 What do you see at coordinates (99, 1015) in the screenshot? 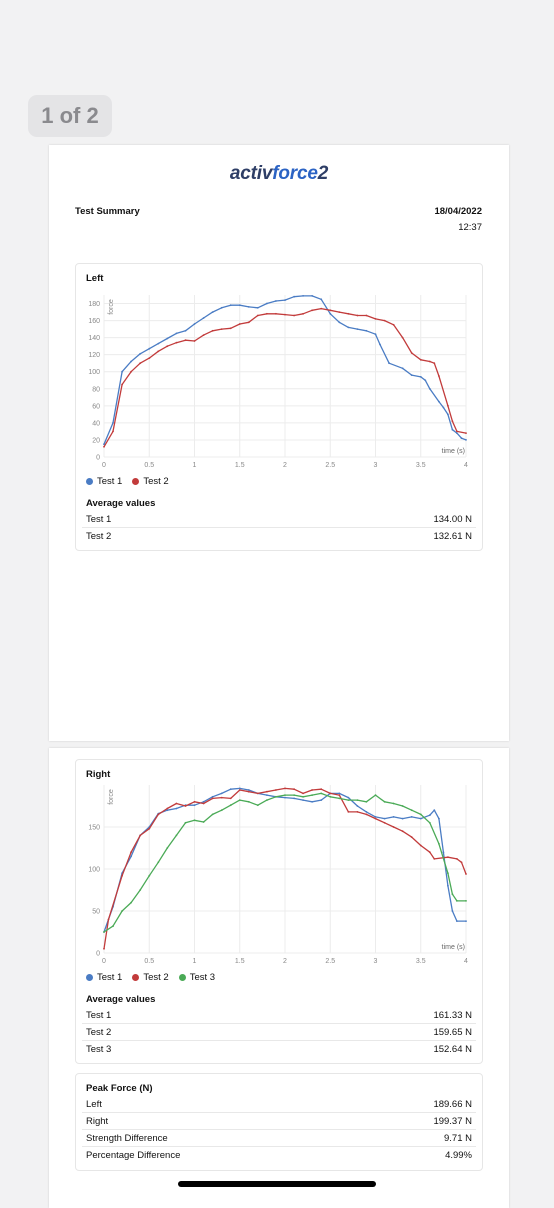
I see `average-label: Test 1` at bounding box center [99, 1015].